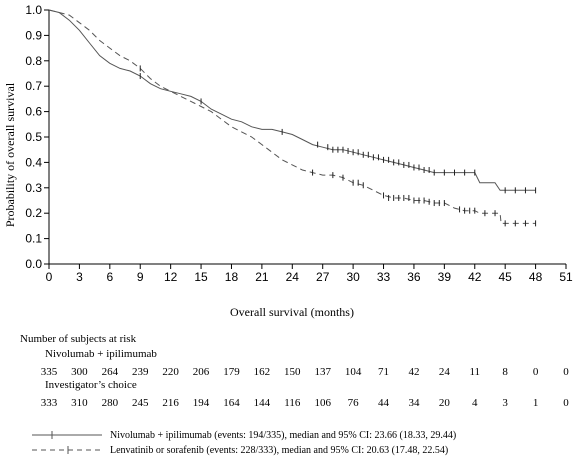  I want to click on risk-count: 310, so click(79, 403).